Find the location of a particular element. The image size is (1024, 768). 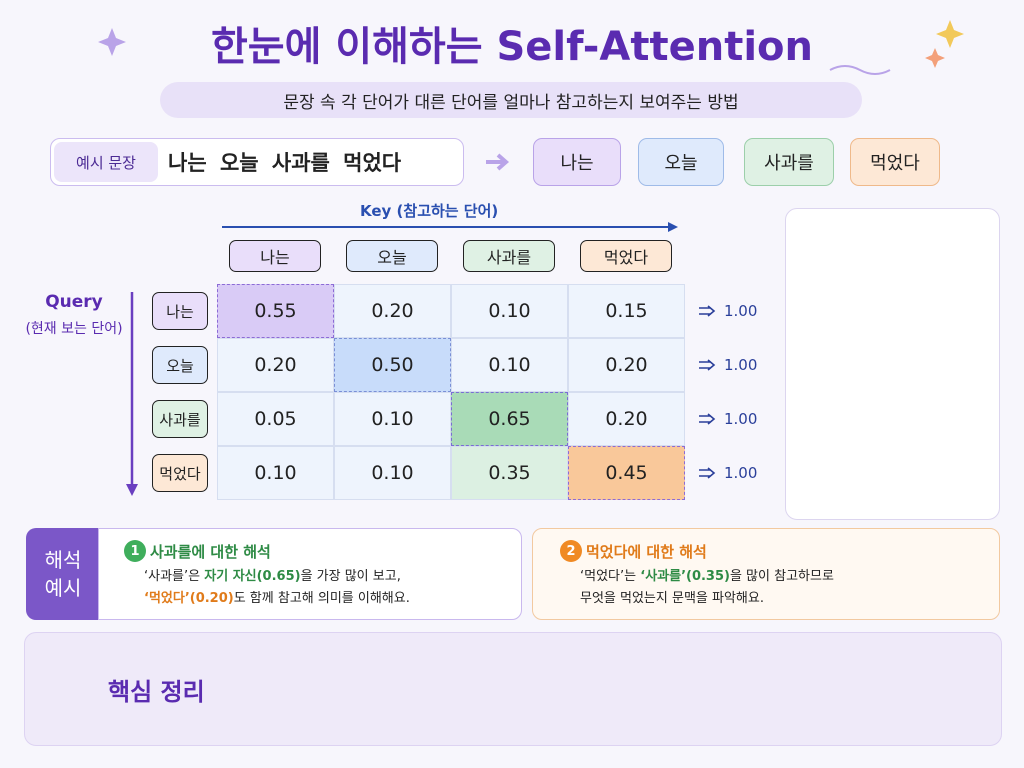

card-text: ‘사과를’은 is located at coordinates (174, 576).